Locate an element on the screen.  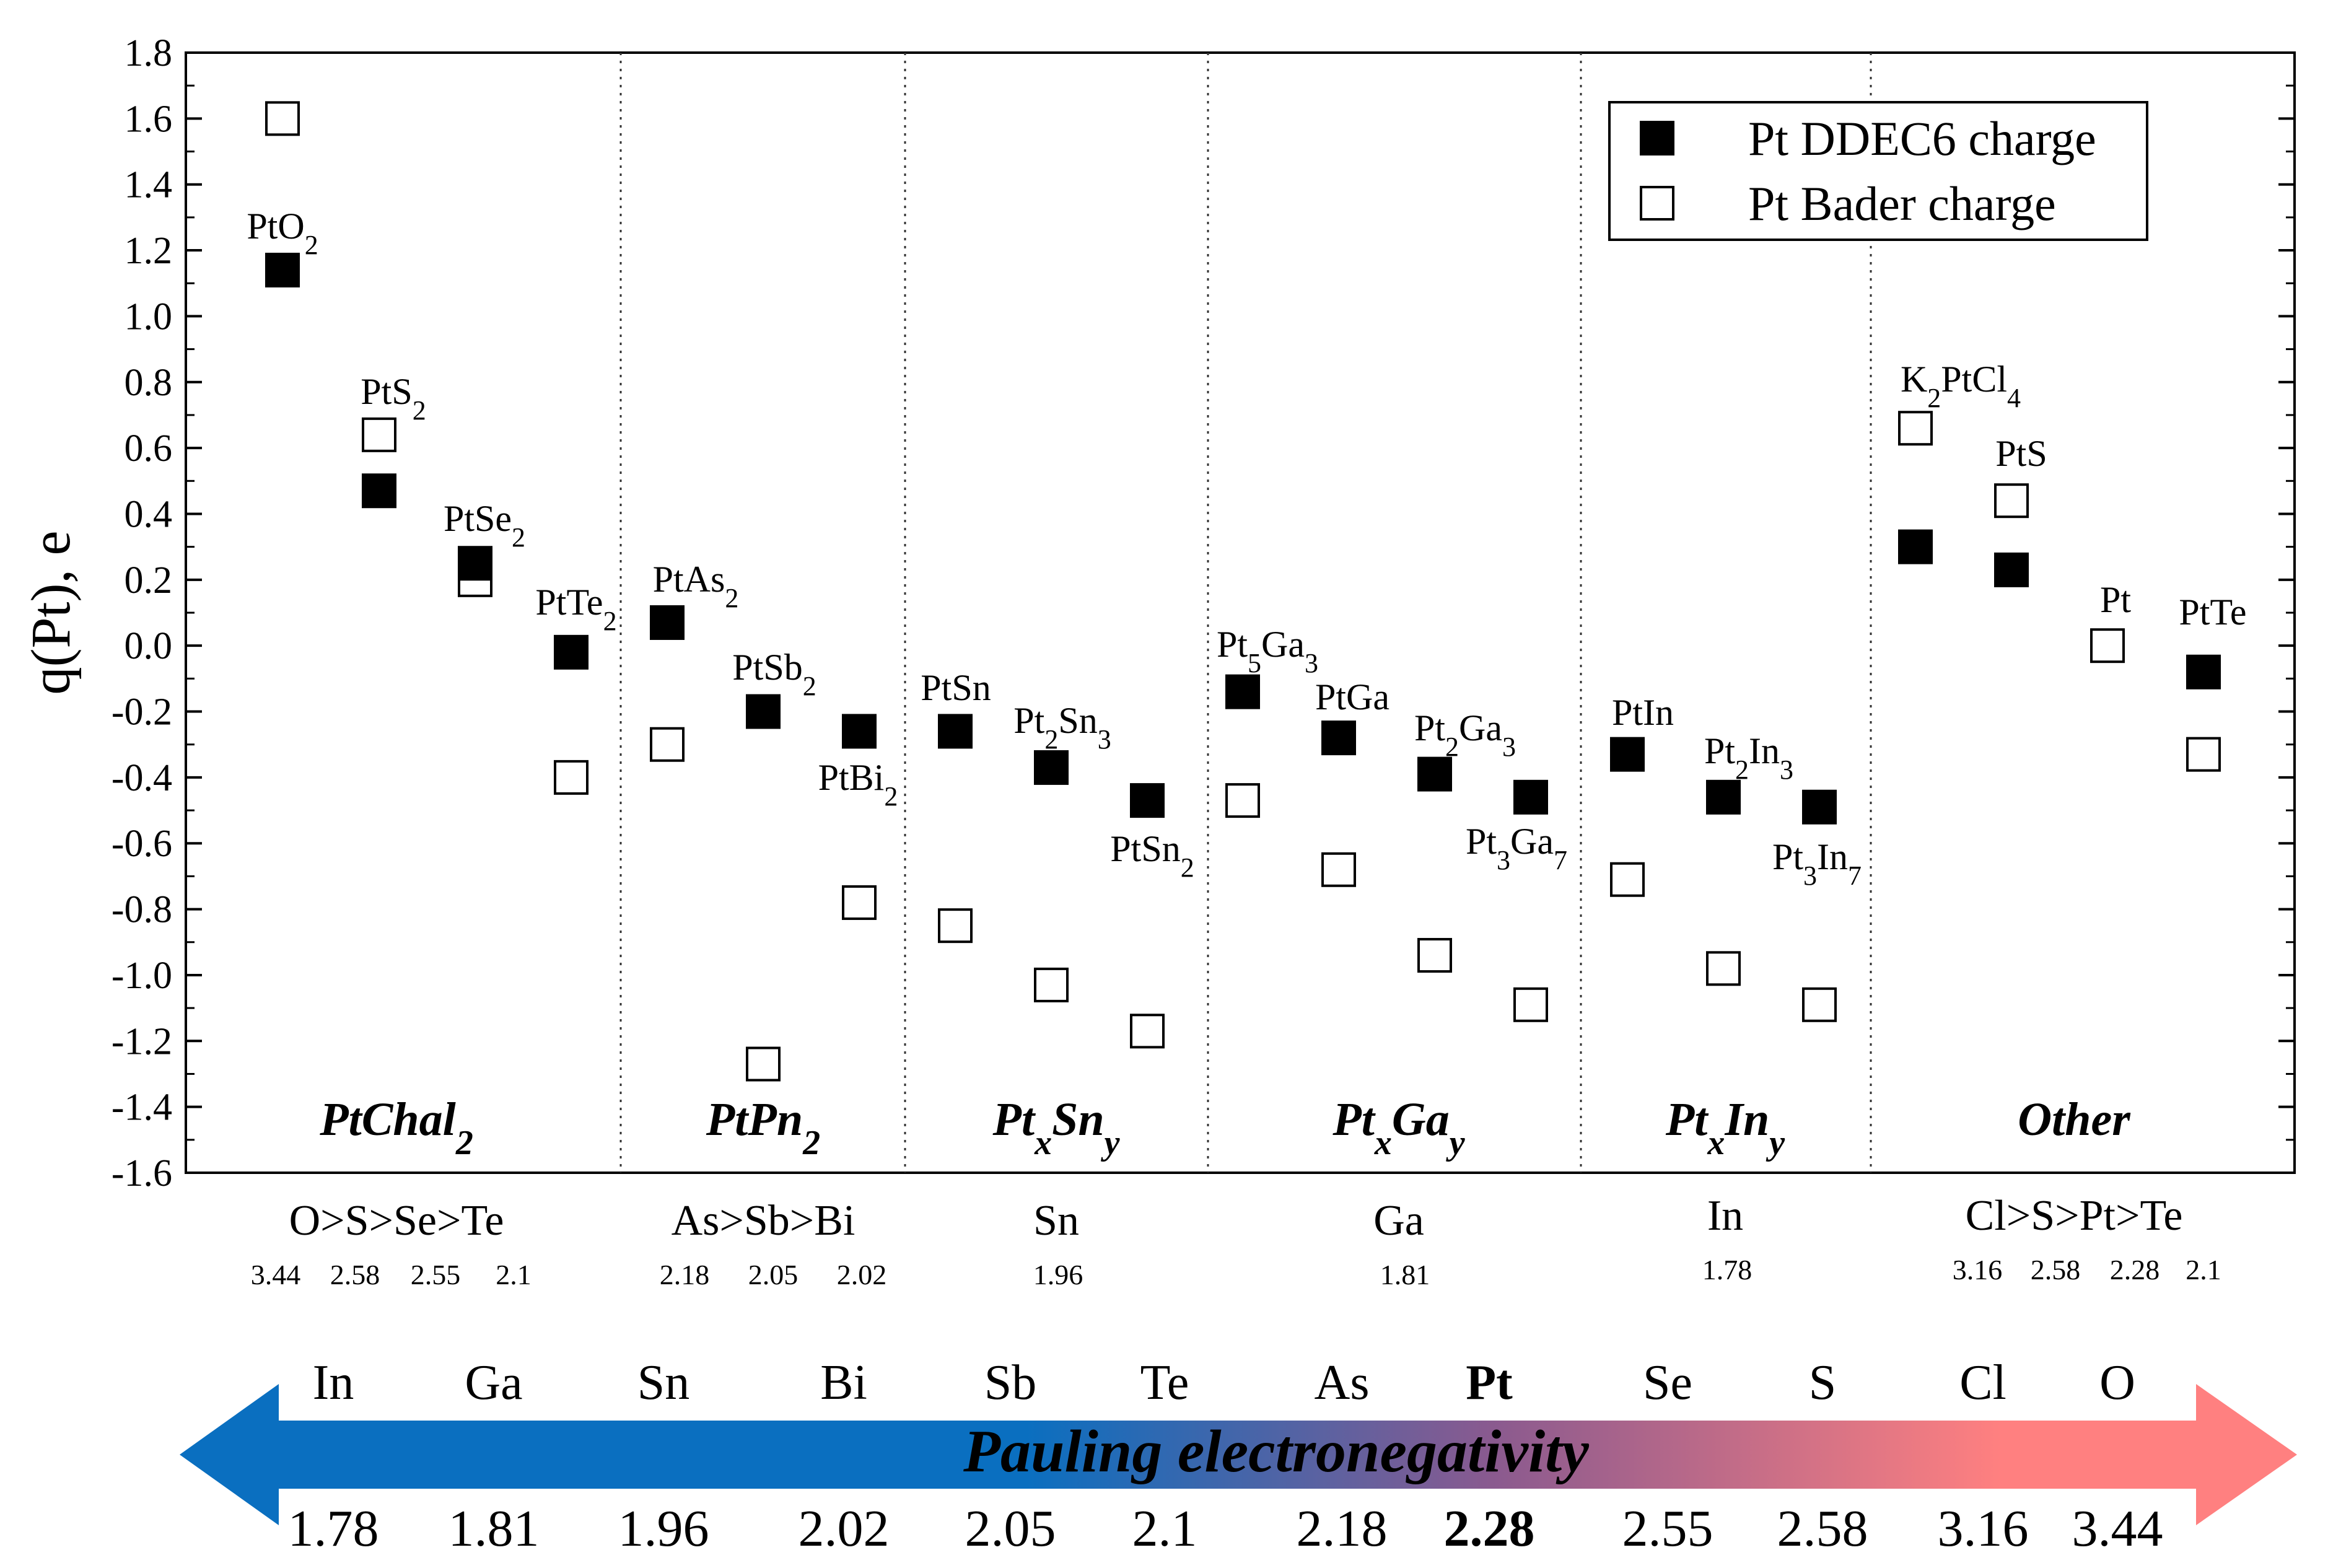
scale-element: Pt is located at coordinates (1489, 1383).